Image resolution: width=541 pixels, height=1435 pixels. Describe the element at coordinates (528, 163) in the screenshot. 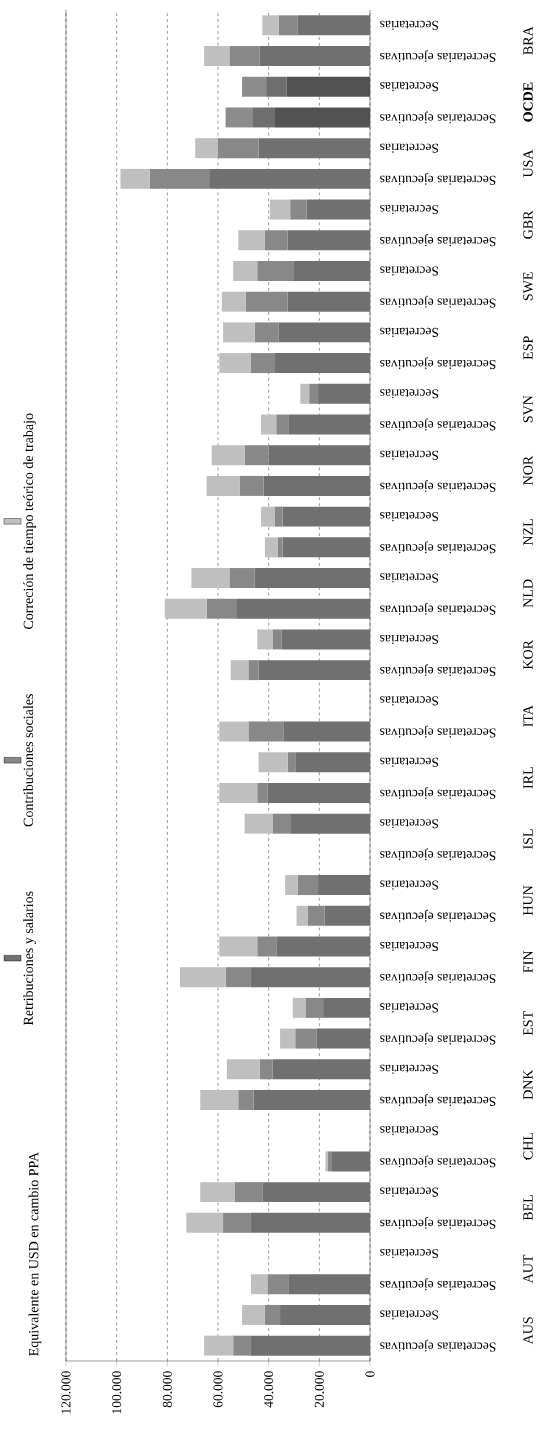

I see `text: USA` at that location.